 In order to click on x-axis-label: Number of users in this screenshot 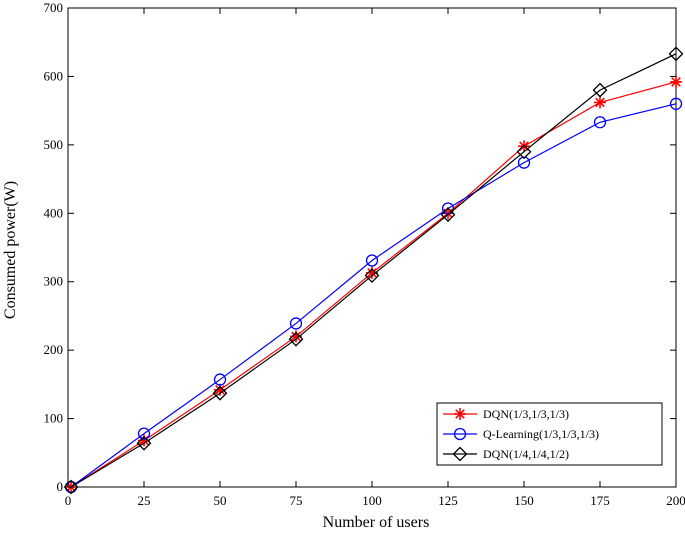, I will do `click(376, 522)`.